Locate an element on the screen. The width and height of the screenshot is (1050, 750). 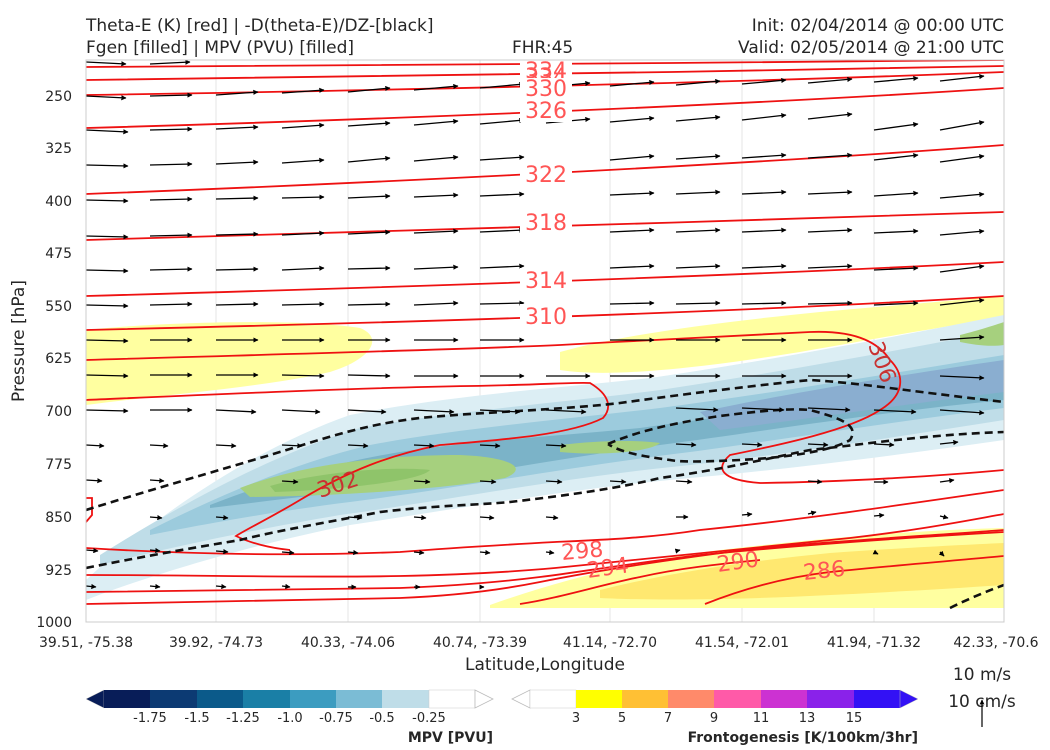
fgen-tick-1: 5 is located at coordinates (622, 718).